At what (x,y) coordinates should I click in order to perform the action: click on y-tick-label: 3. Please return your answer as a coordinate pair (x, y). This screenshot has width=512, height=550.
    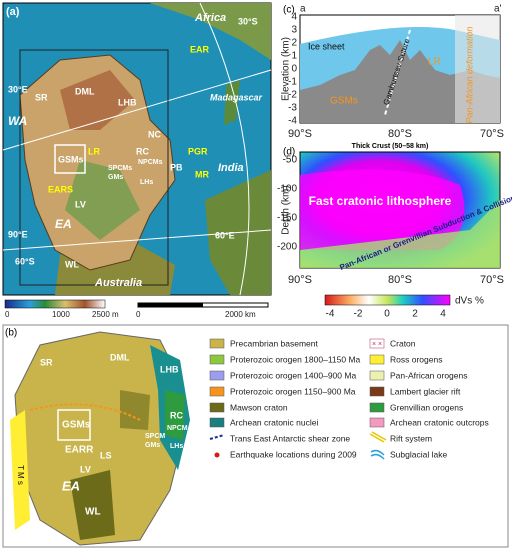
    Looking at the image, I should click on (294, 30).